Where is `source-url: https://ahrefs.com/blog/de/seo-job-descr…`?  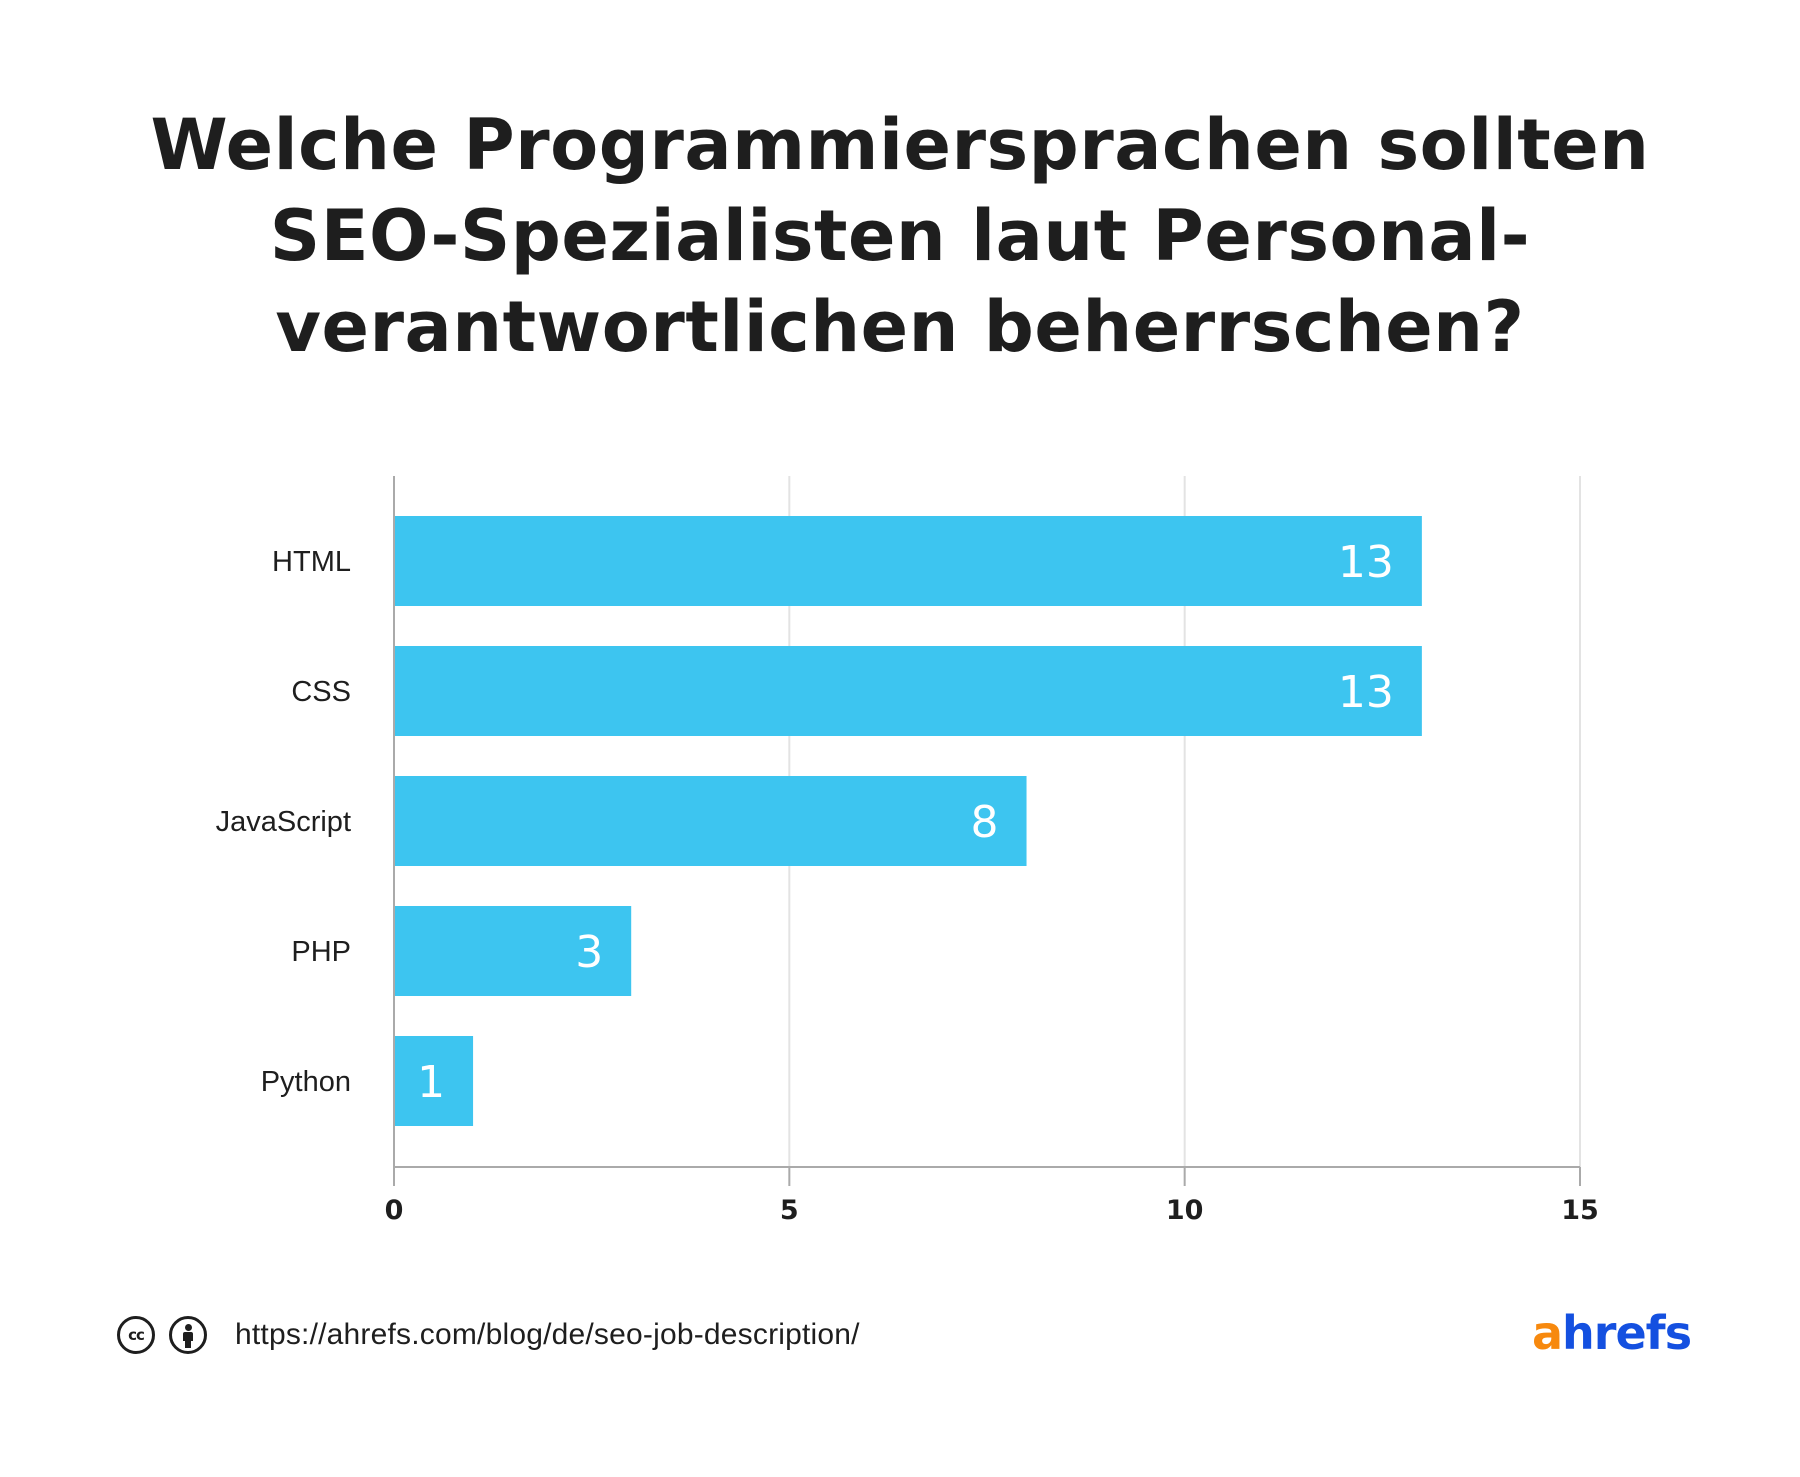
source-url: https://ahrefs.com/blog/de/seo-job-descr… is located at coordinates (547, 1334).